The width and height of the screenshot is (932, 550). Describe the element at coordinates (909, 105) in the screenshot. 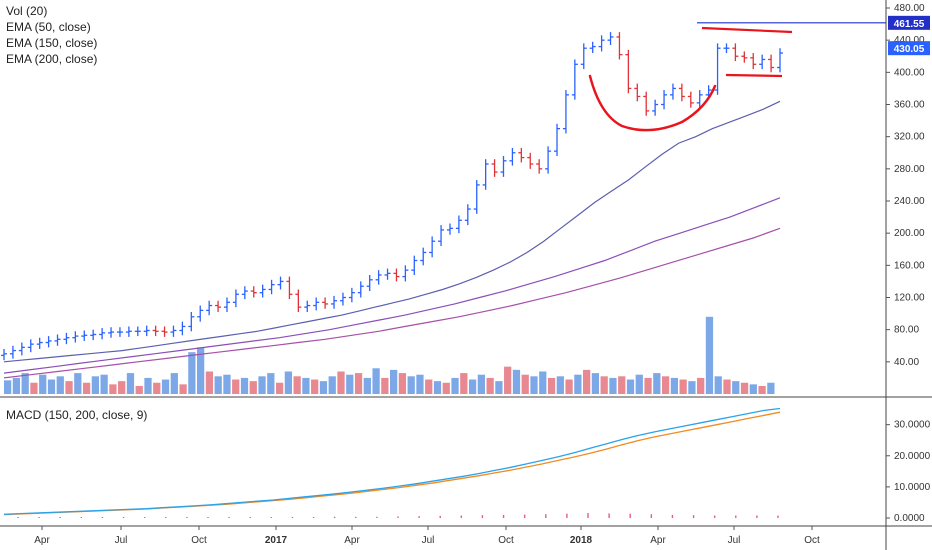

I see `price-y-tick-label: 360.00` at that location.